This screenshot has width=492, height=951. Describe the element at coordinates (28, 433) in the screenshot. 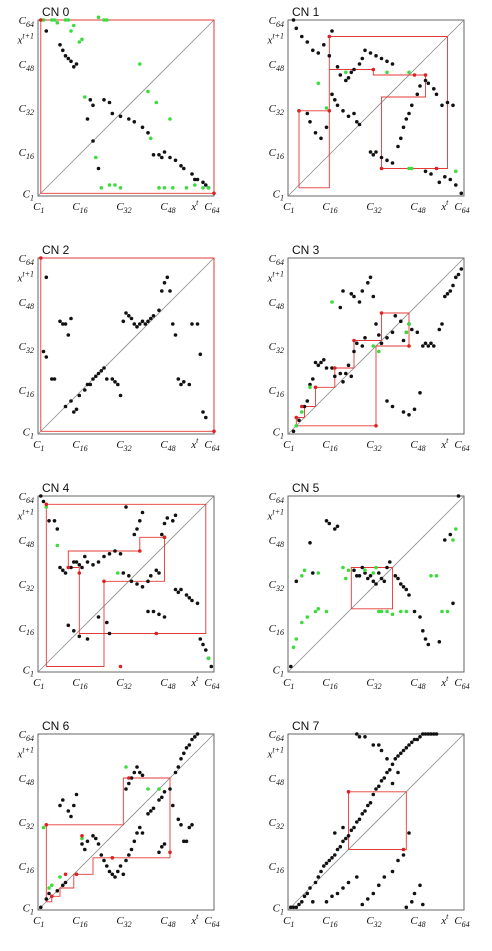

I see `y-tick-label: C1` at that location.